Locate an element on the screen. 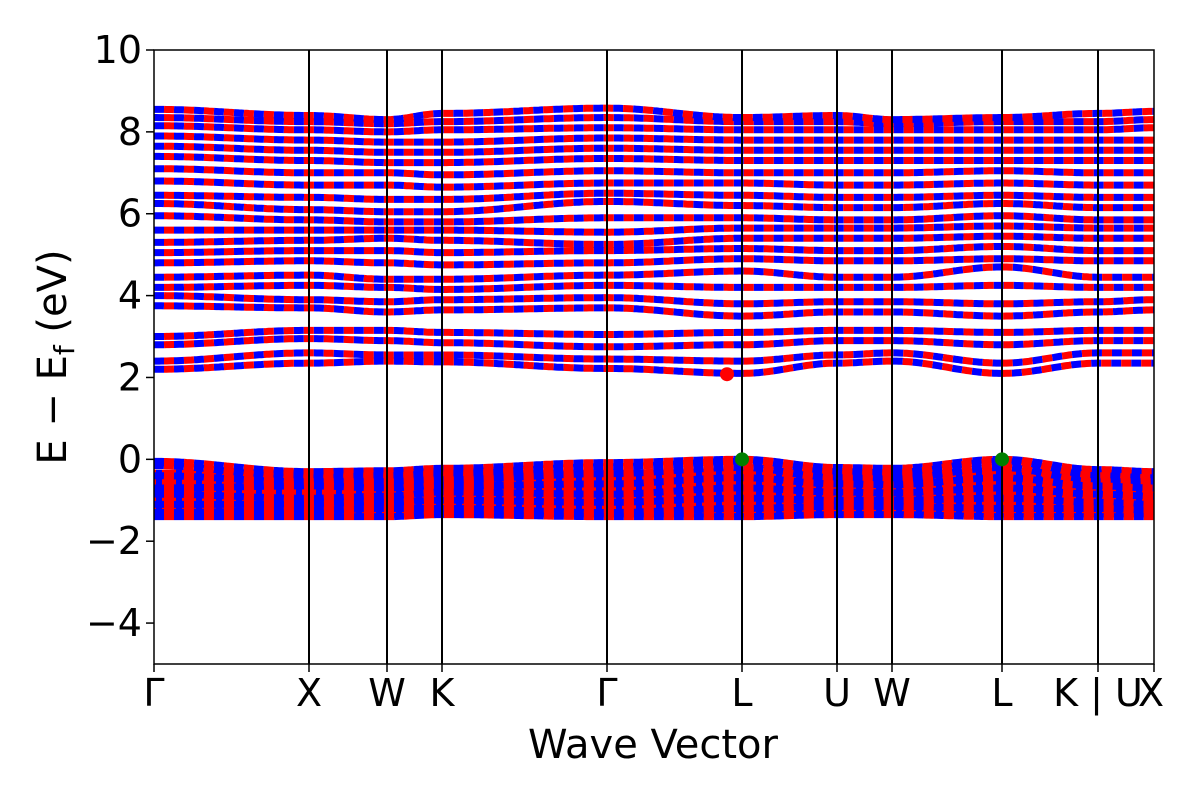 Image resolution: width=1200 pixels, height=800 pixels. conduction-band-10-spin-down is located at coordinates (654, 240).